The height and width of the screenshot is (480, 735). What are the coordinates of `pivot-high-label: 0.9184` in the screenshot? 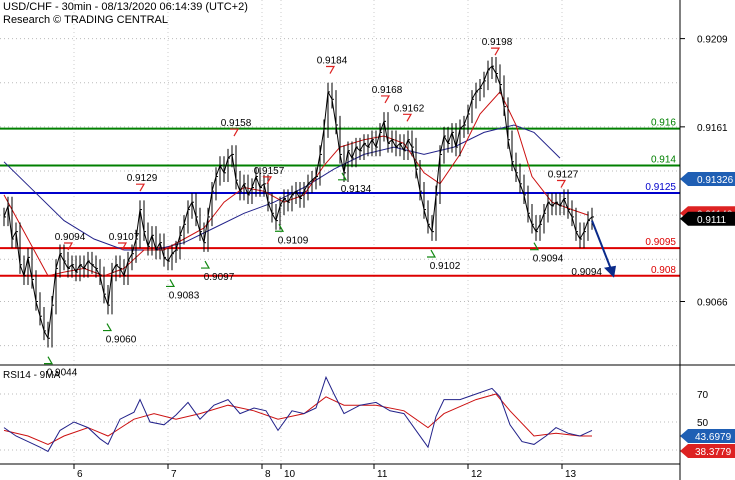 It's located at (332, 61).